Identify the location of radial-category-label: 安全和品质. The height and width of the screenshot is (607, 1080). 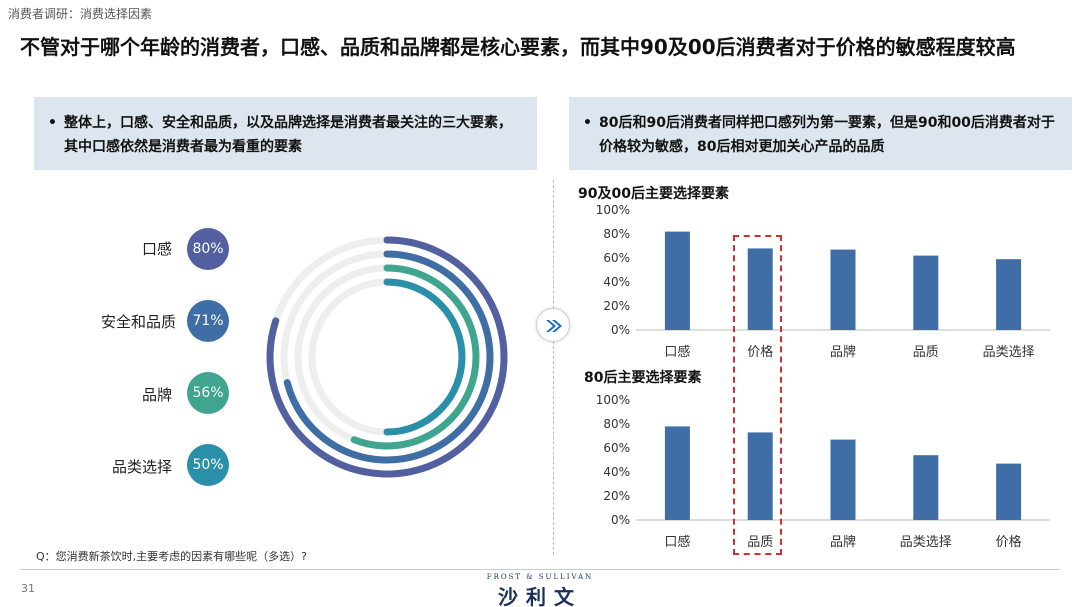
(138, 322).